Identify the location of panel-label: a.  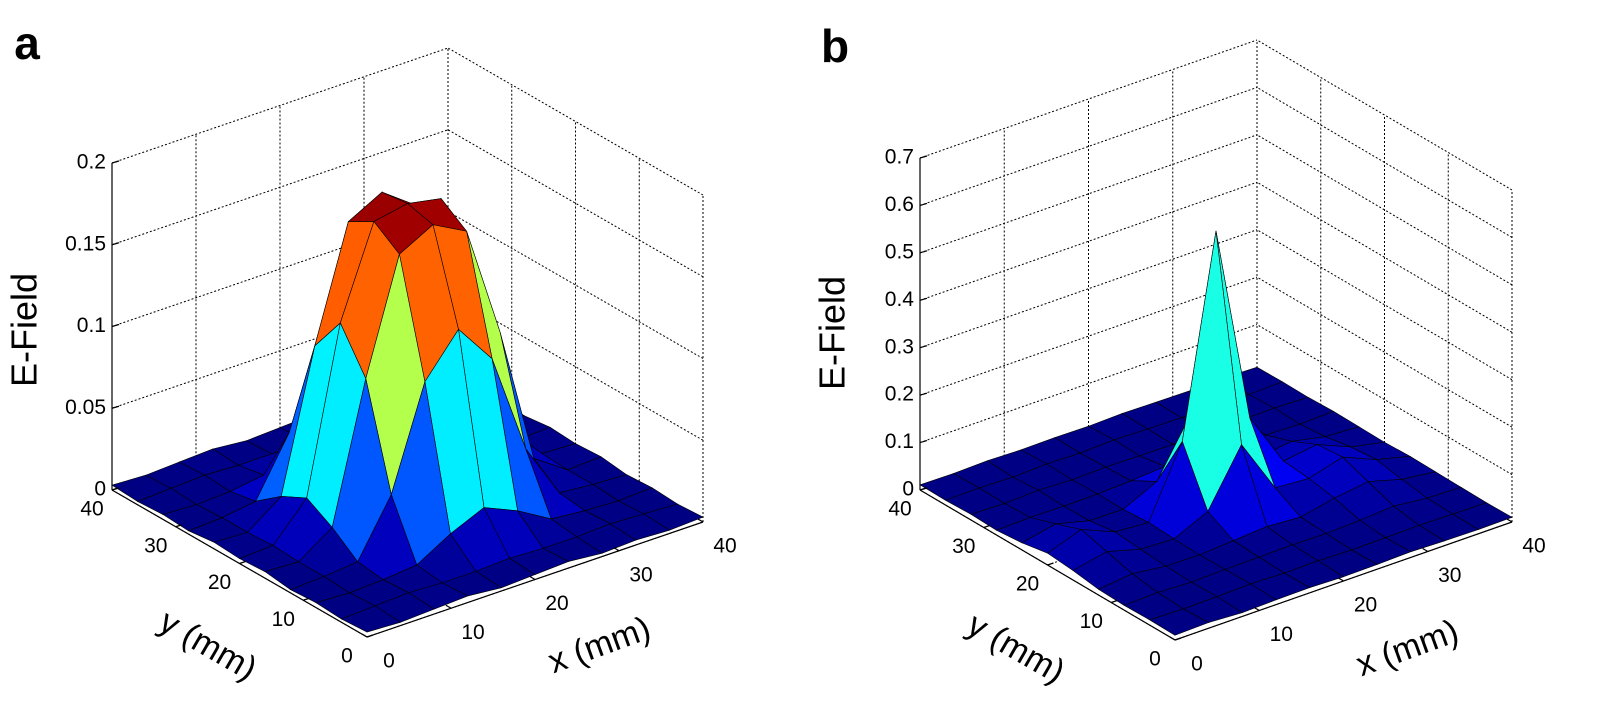
(27, 43).